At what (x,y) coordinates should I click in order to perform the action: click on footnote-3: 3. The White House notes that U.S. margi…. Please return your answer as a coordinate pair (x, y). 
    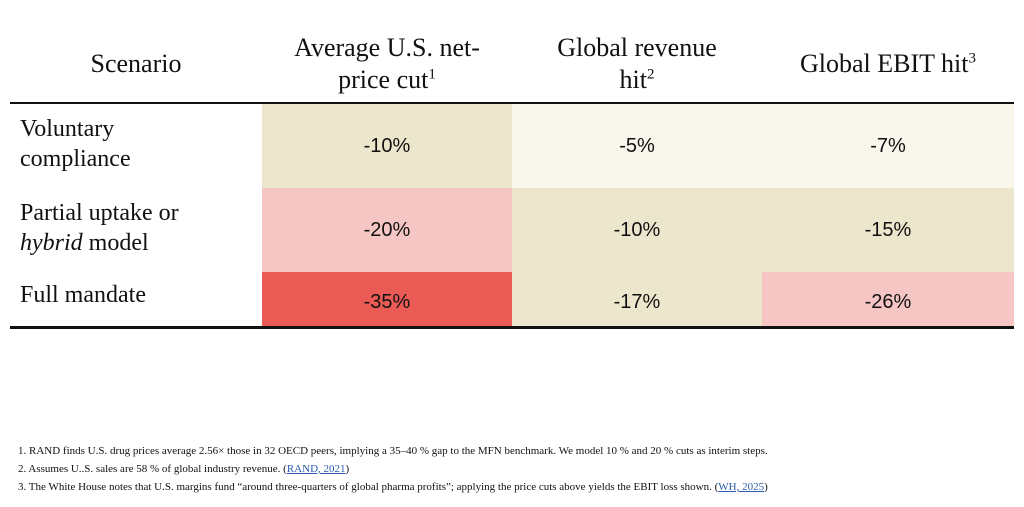
    Looking at the image, I should click on (393, 487).